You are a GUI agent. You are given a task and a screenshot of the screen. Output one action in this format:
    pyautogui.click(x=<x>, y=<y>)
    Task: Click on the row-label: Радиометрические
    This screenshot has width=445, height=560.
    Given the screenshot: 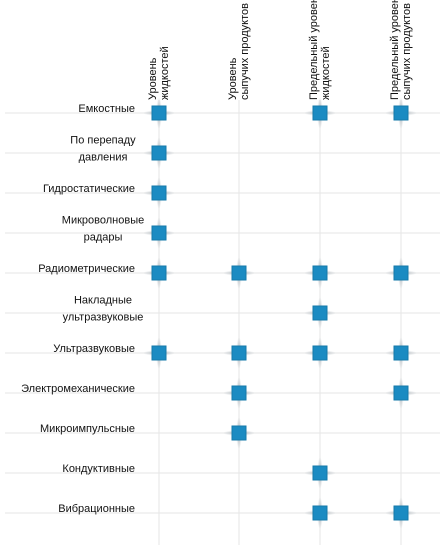 What is the action you would take?
    pyautogui.click(x=86, y=269)
    